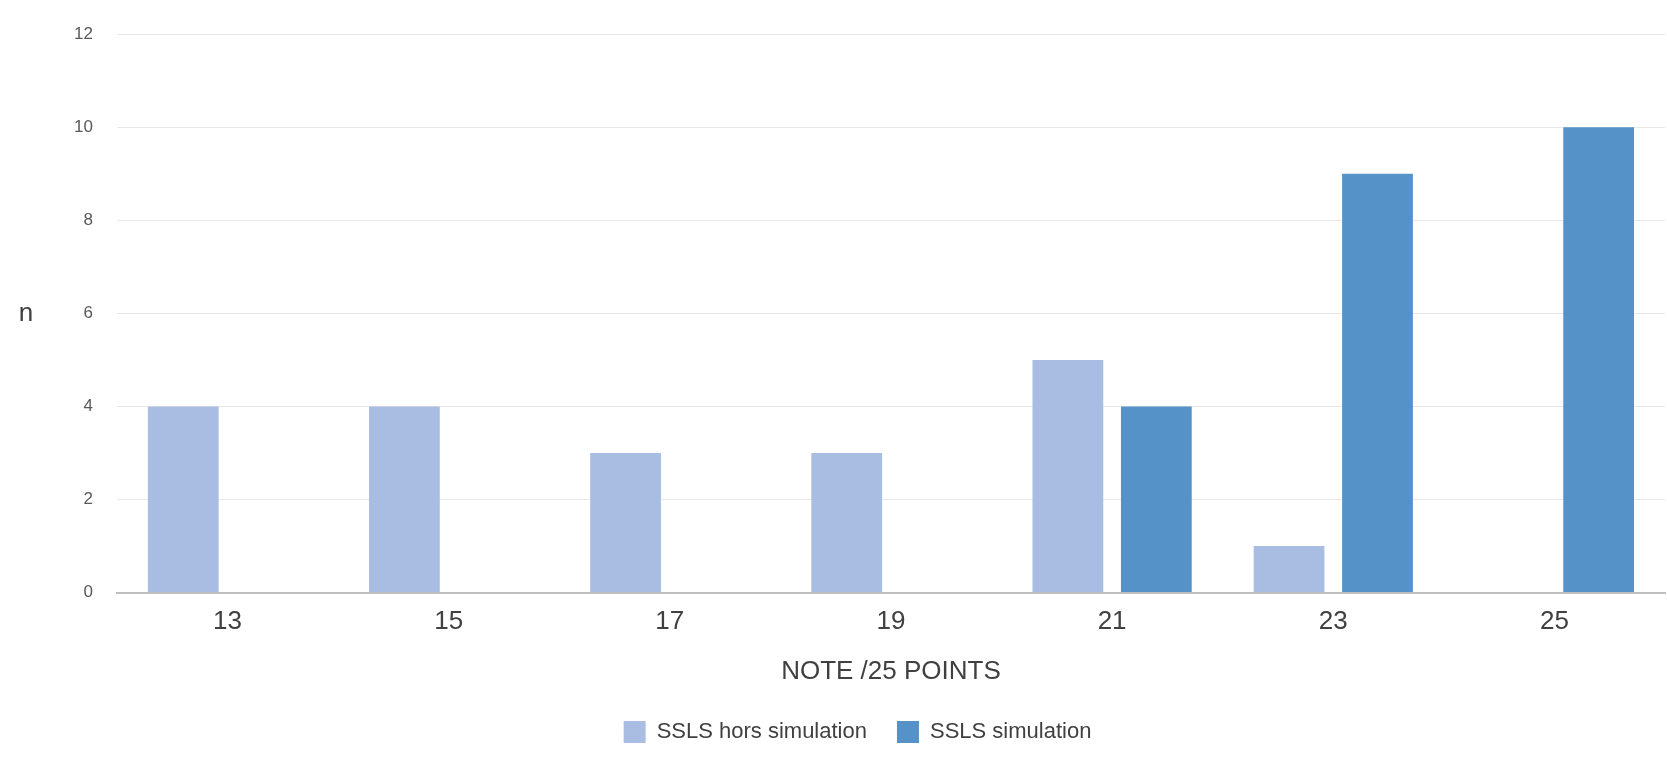 The image size is (1667, 763). Describe the element at coordinates (88, 592) in the screenshot. I see `y-tick-label: 0` at that location.